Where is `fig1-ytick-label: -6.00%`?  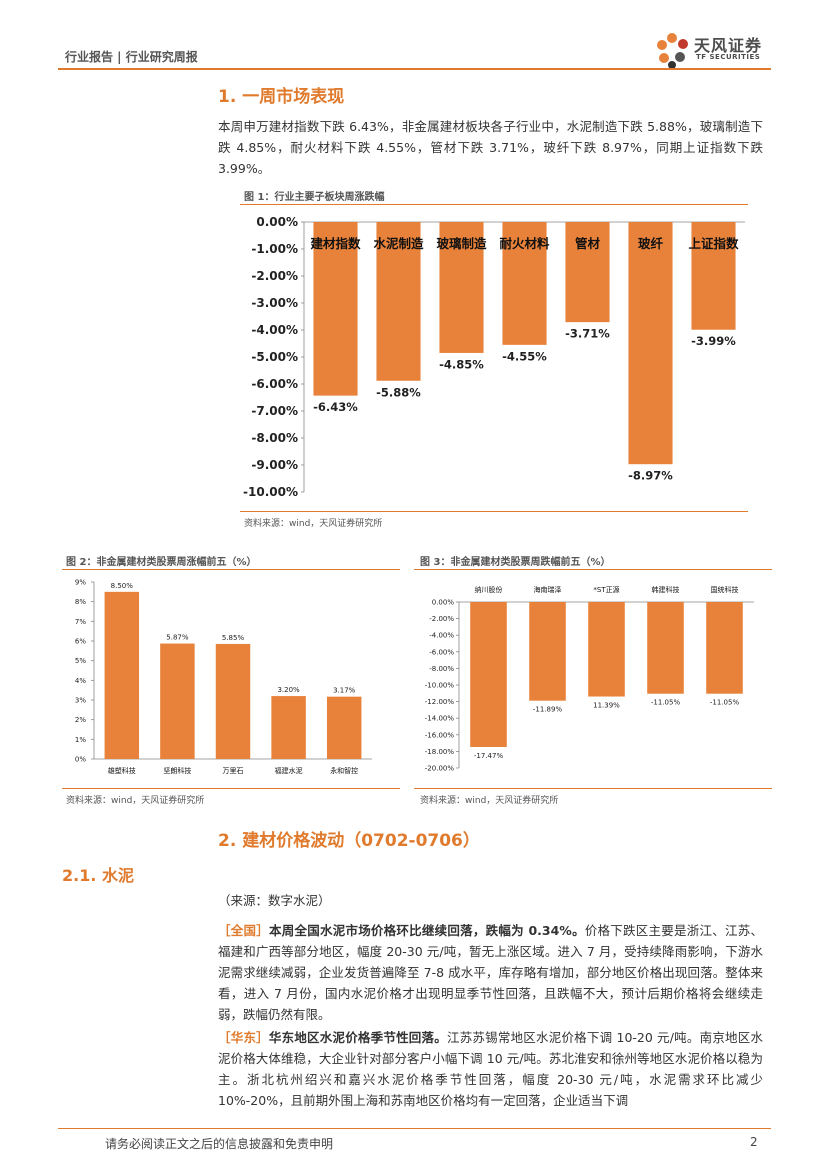
fig1-ytick-label: -6.00% is located at coordinates (274, 384).